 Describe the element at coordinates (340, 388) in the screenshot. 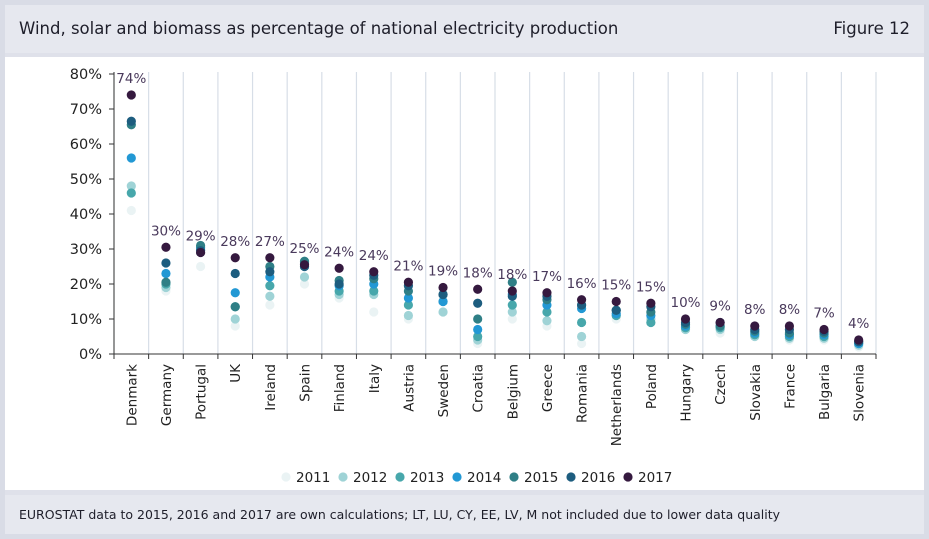

I see `x-category-label: Finland` at that location.